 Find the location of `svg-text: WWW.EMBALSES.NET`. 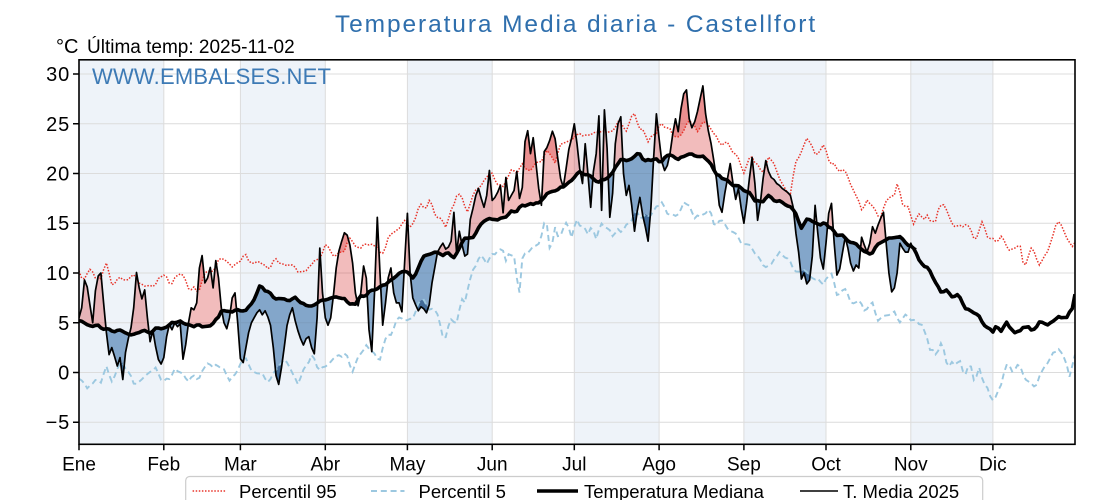

svg-text: WWW.EMBALSES.NET is located at coordinates (211, 76).